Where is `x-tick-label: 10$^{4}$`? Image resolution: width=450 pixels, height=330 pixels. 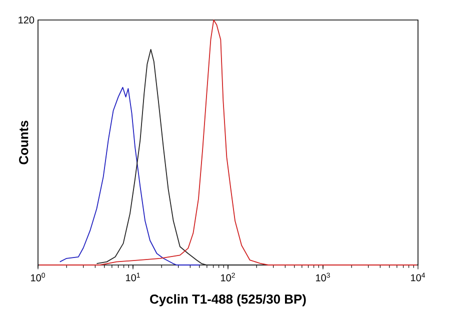
x-tick-label: 10$^{4}$ is located at coordinates (418, 277).